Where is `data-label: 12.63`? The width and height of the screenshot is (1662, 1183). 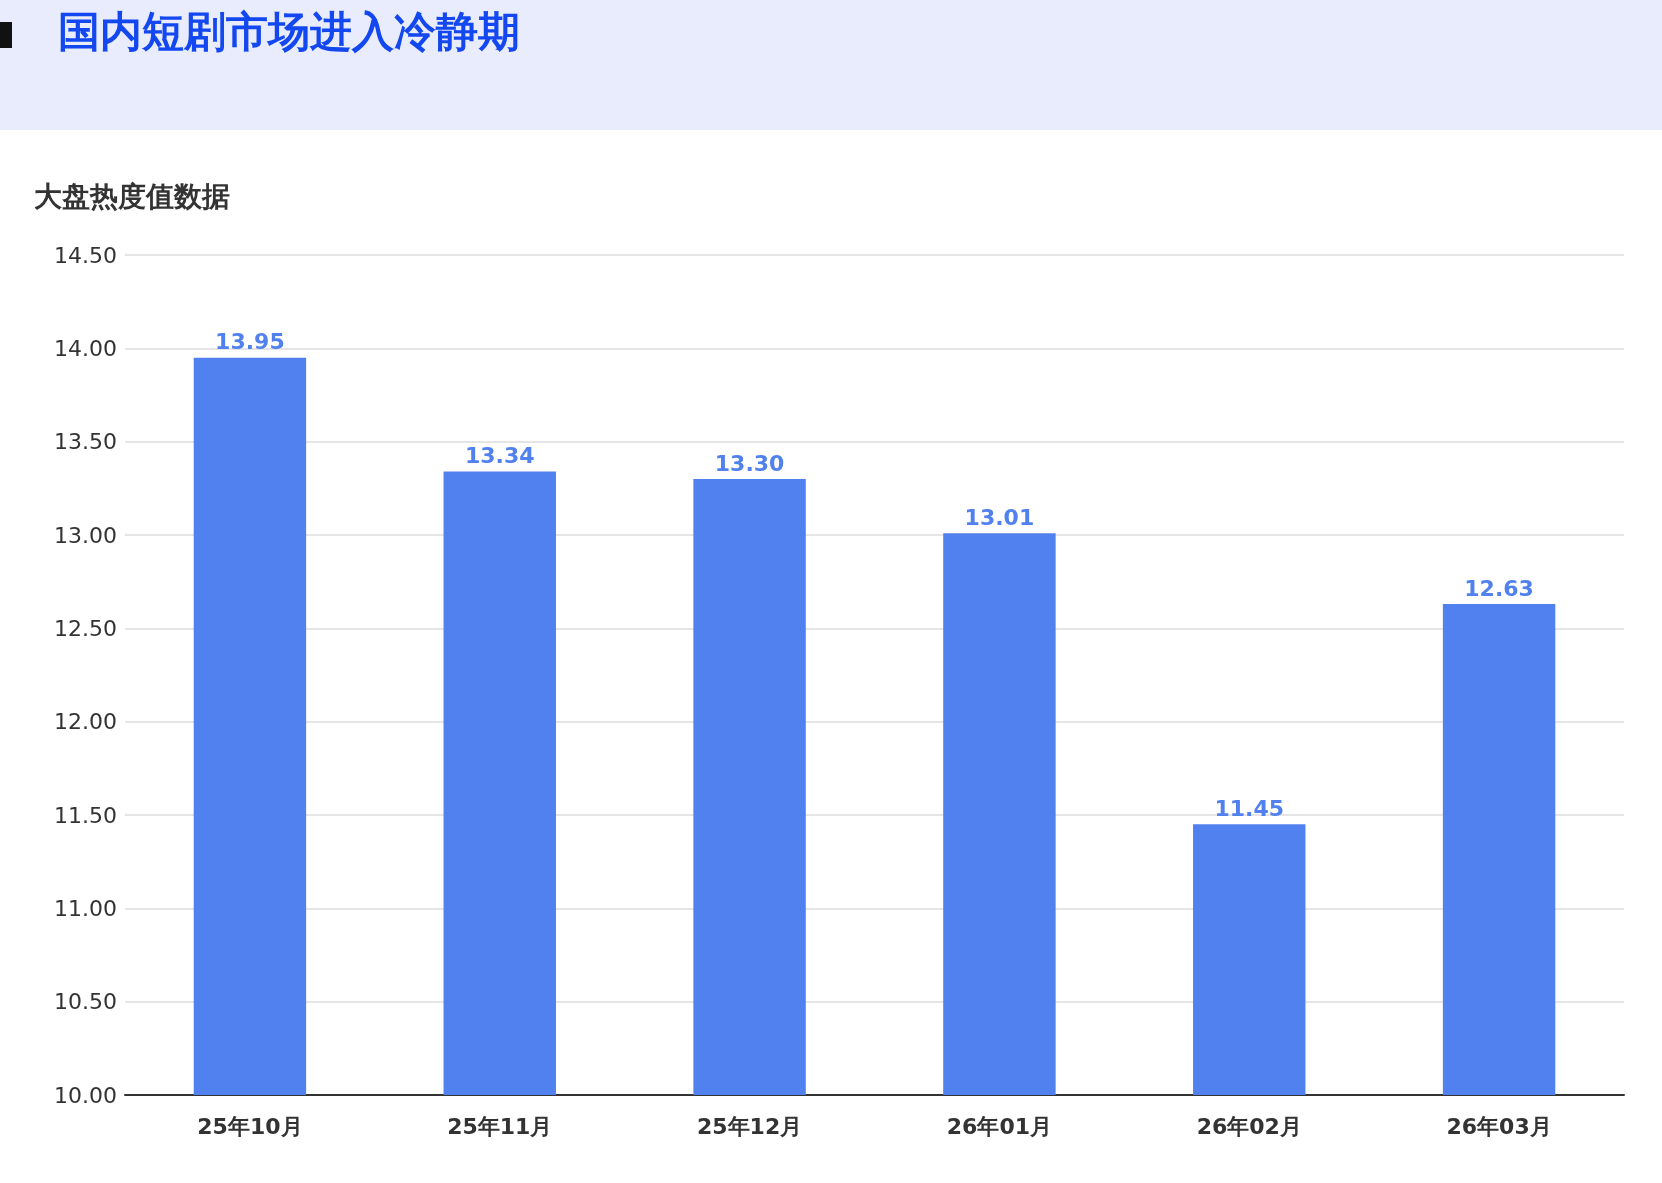 data-label: 12.63 is located at coordinates (1499, 588).